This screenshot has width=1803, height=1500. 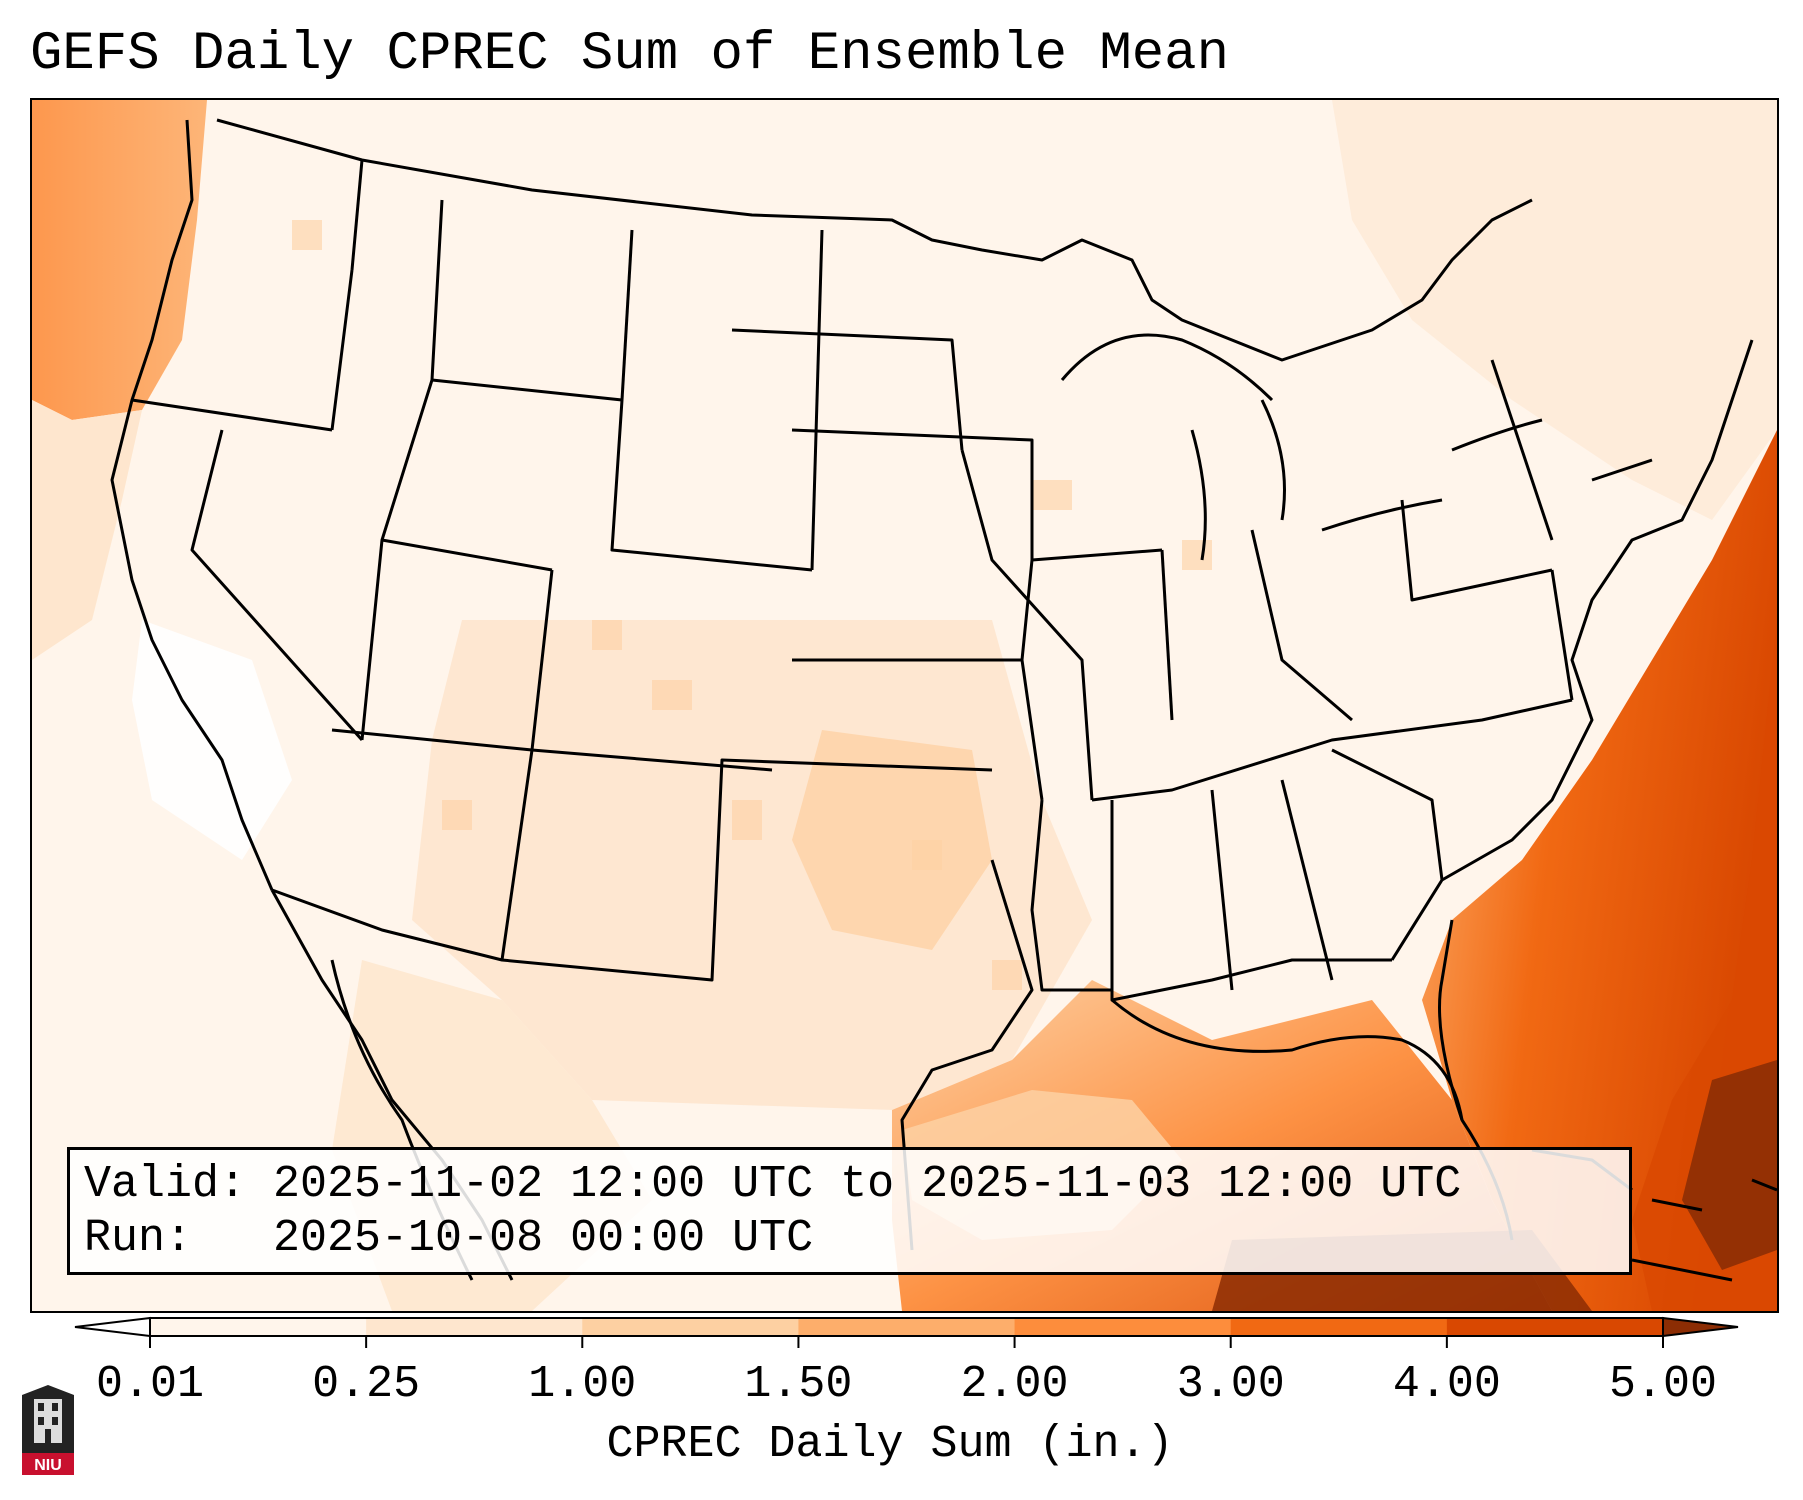 What do you see at coordinates (1663, 1384) in the screenshot?
I see `colorbar-tick-label: 5.00` at bounding box center [1663, 1384].